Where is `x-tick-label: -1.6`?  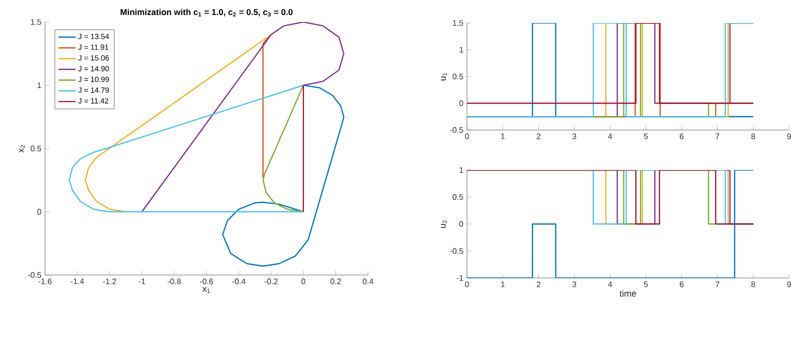 x-tick-label: -1.6 is located at coordinates (45, 281).